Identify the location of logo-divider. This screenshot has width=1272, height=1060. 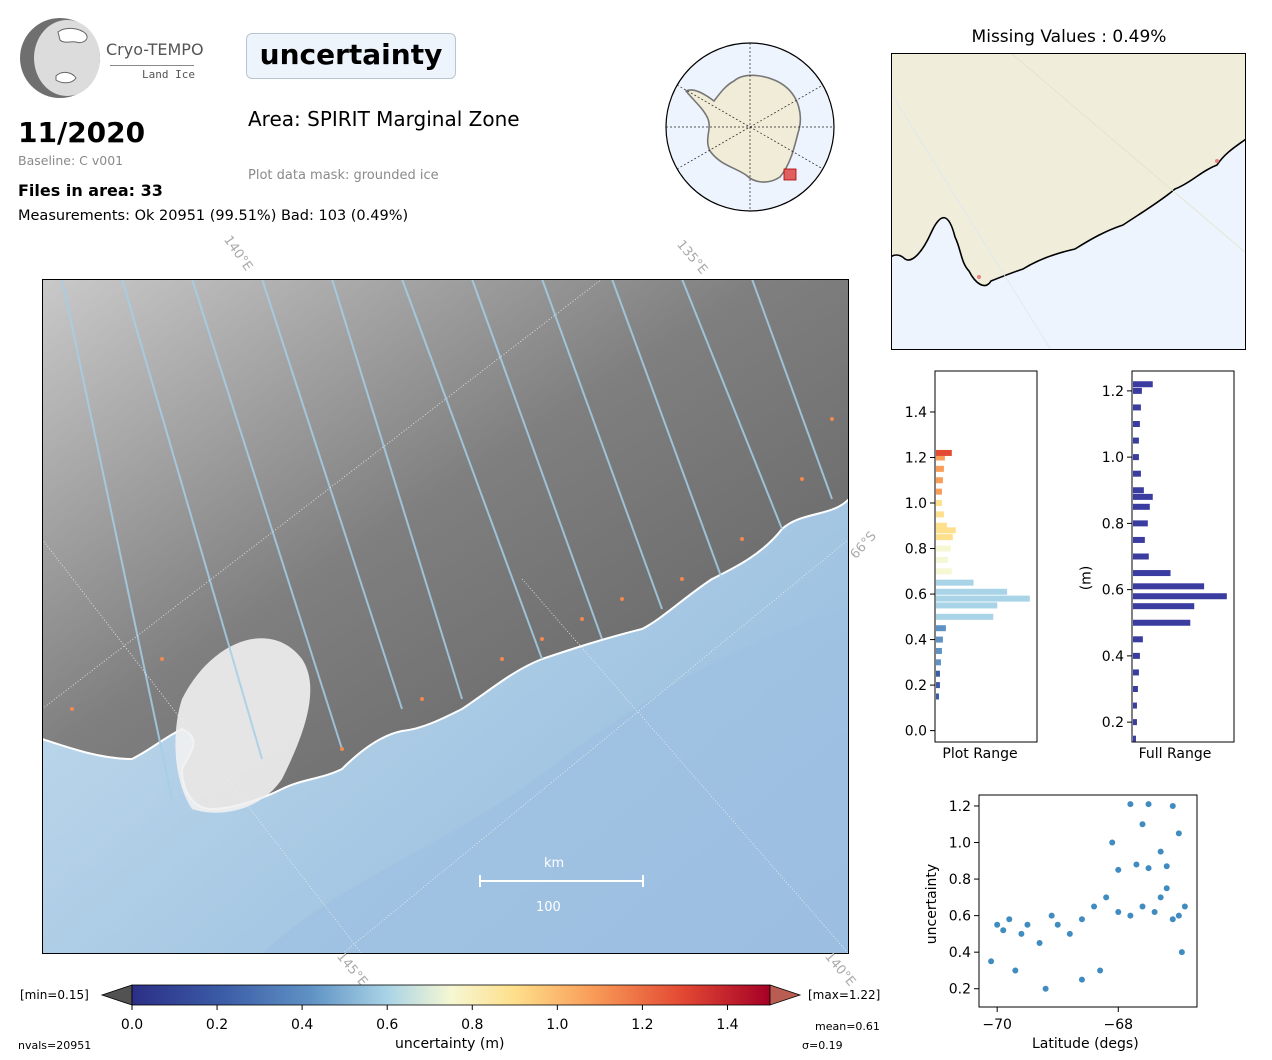
(152, 65).